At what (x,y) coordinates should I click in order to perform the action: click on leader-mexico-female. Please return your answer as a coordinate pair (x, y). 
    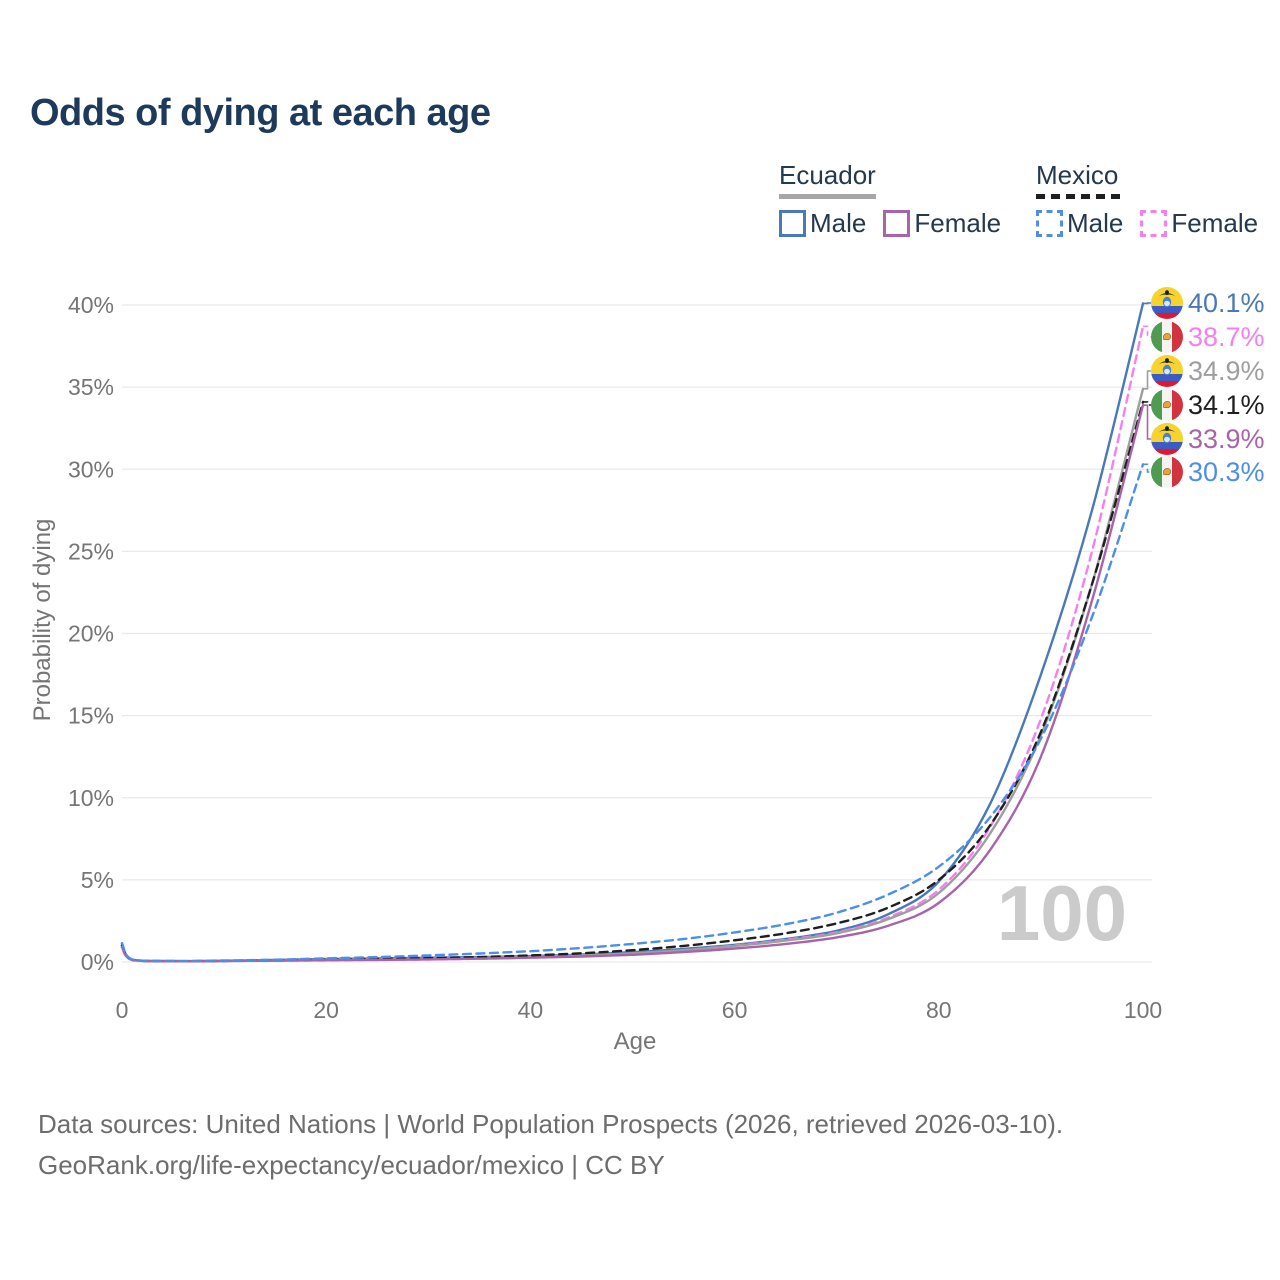
    Looking at the image, I should click on (1147, 331).